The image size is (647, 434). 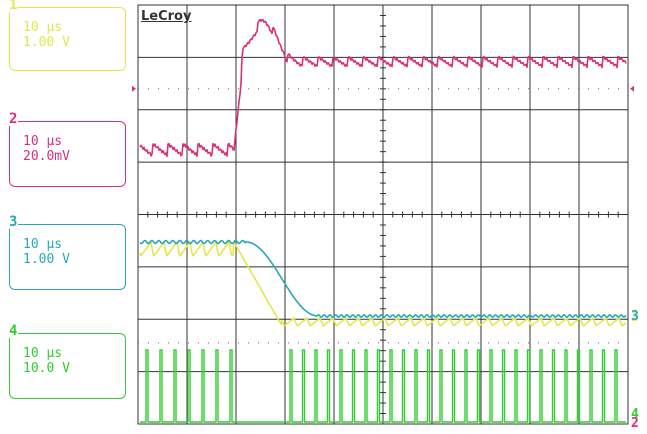 What do you see at coordinates (13, 222) in the screenshot?
I see `channel-3-number: 3` at bounding box center [13, 222].